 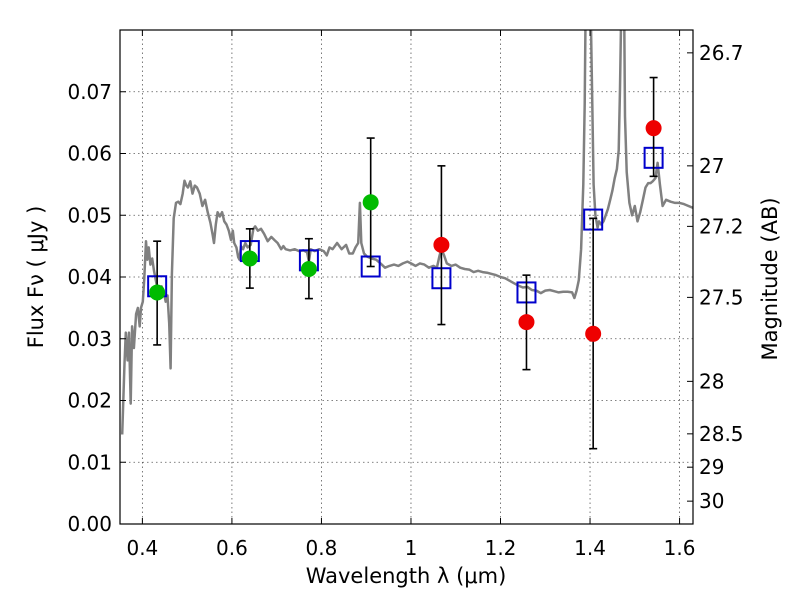 I want to click on y-tick-label: 0.07, so click(x=89, y=92).